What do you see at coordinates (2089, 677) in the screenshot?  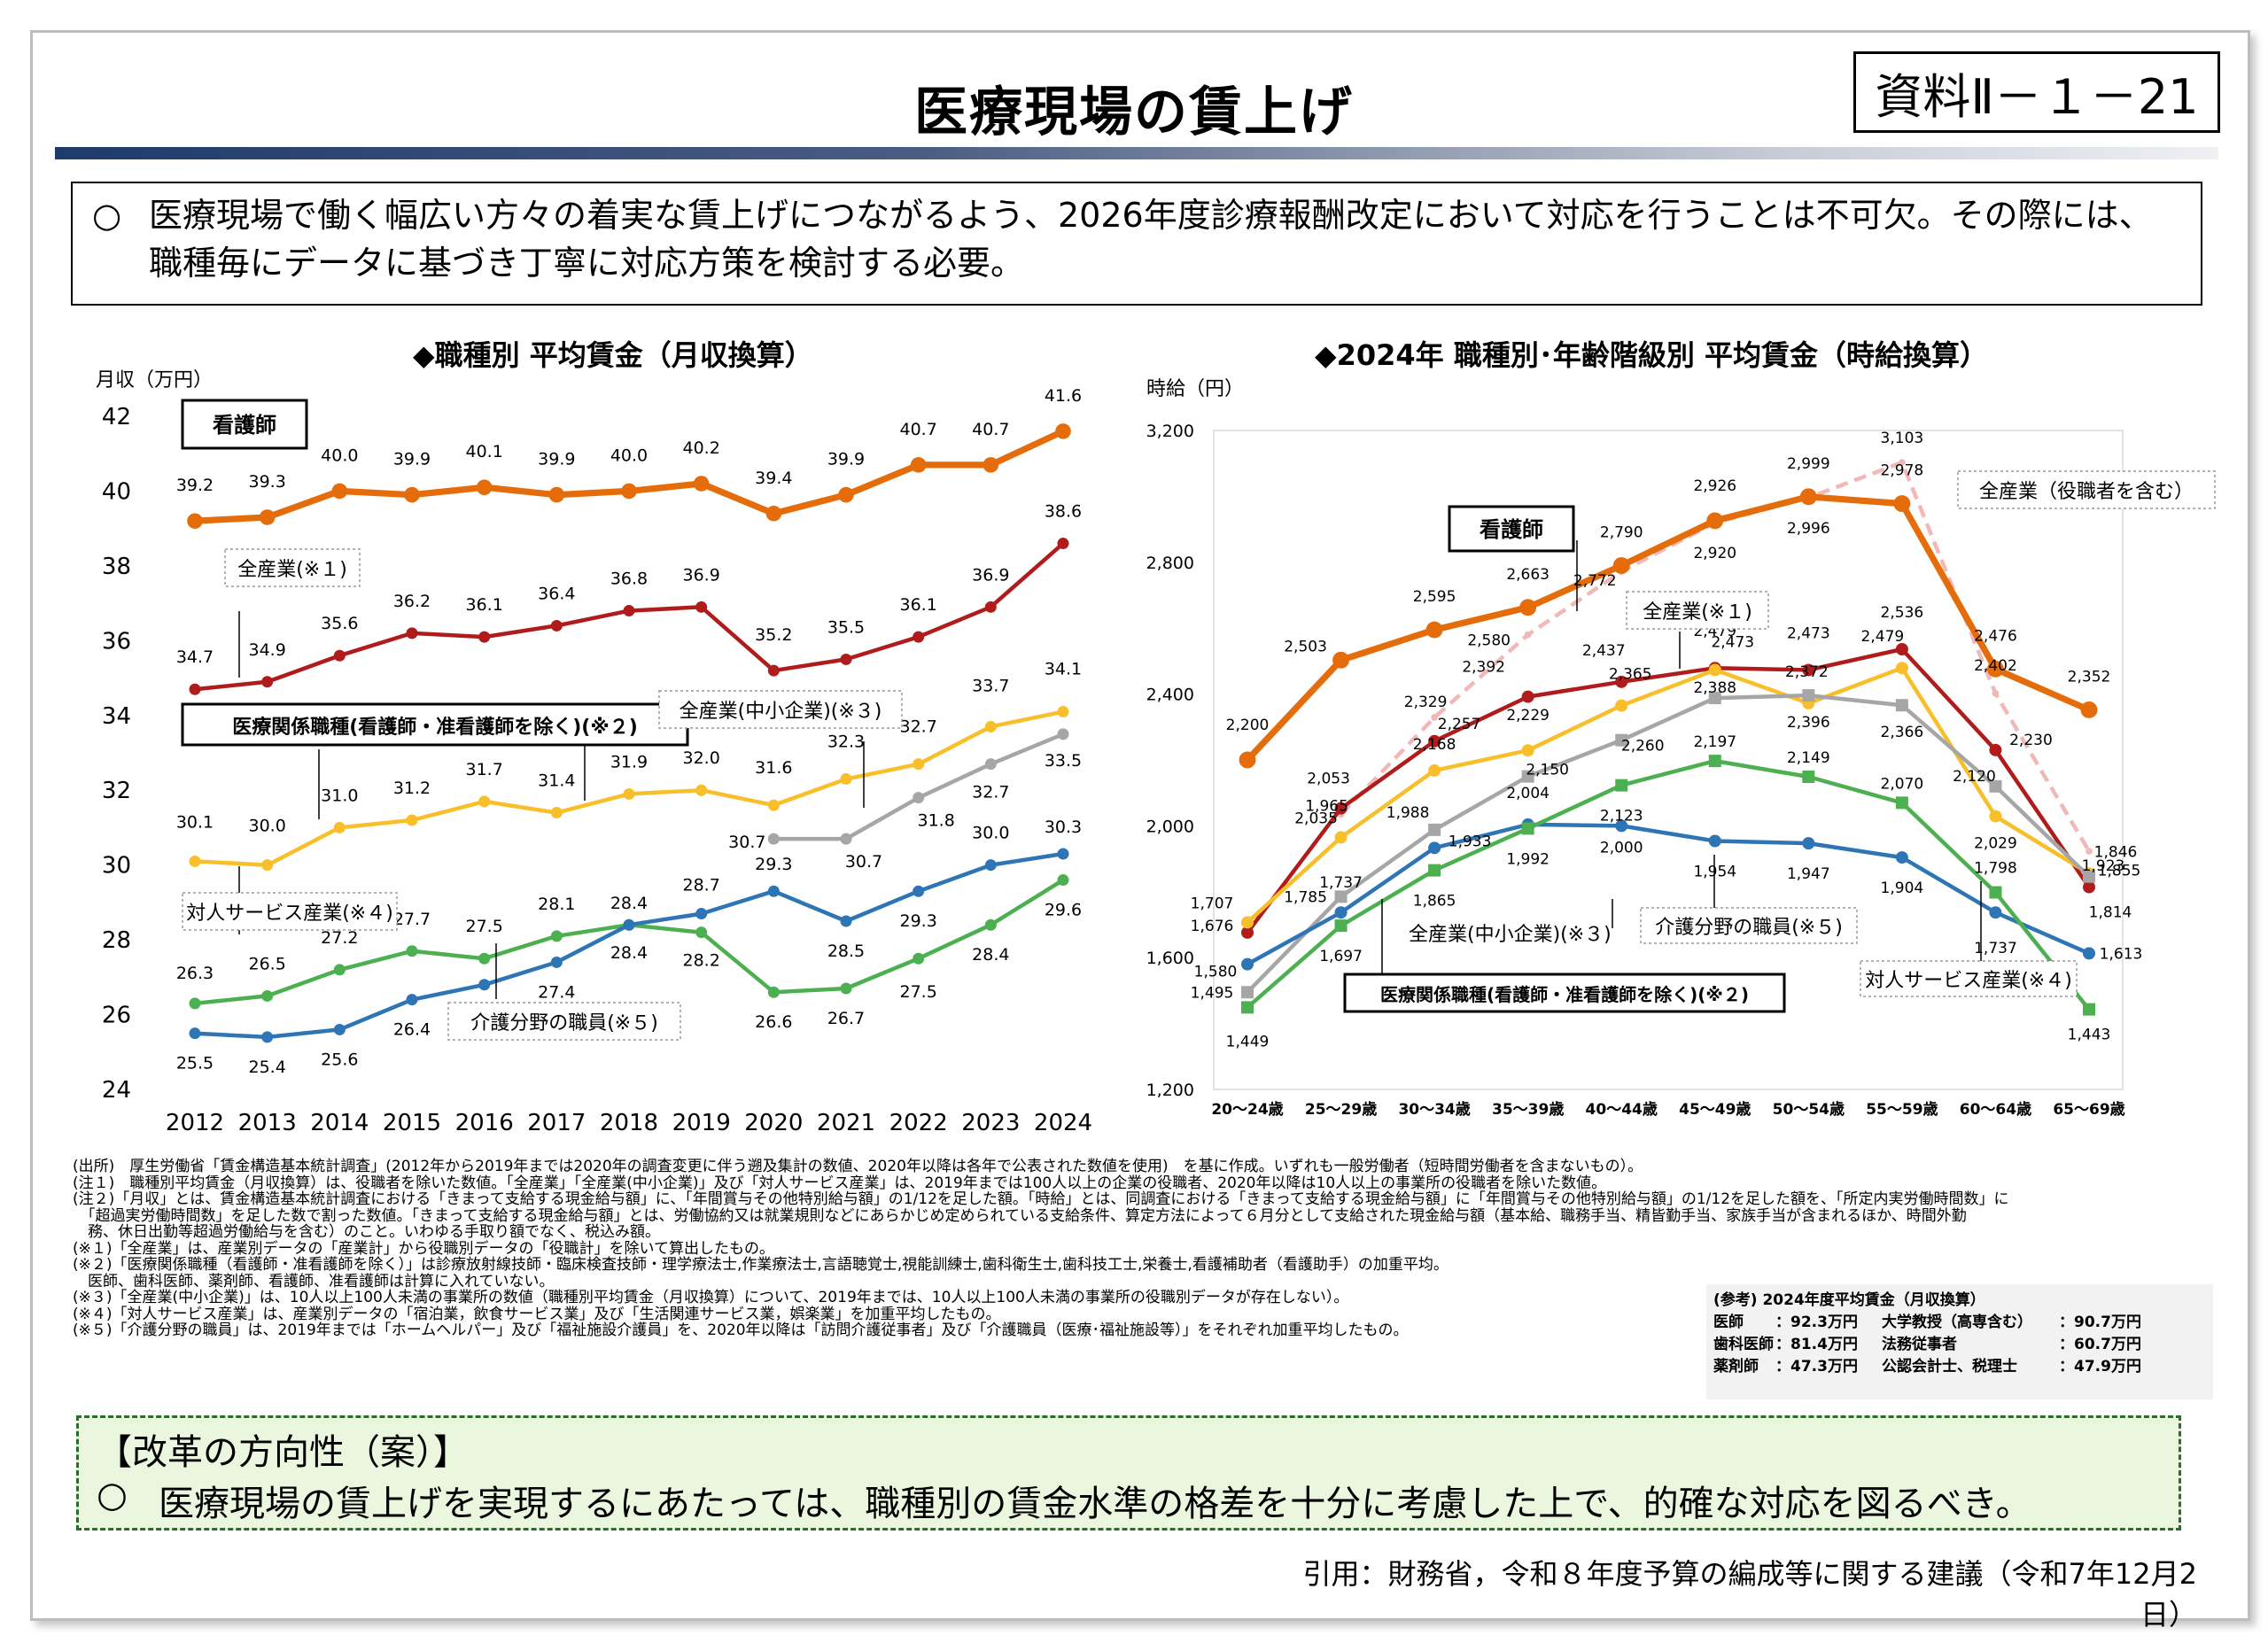 I see `data-label: 2,352` at bounding box center [2089, 677].